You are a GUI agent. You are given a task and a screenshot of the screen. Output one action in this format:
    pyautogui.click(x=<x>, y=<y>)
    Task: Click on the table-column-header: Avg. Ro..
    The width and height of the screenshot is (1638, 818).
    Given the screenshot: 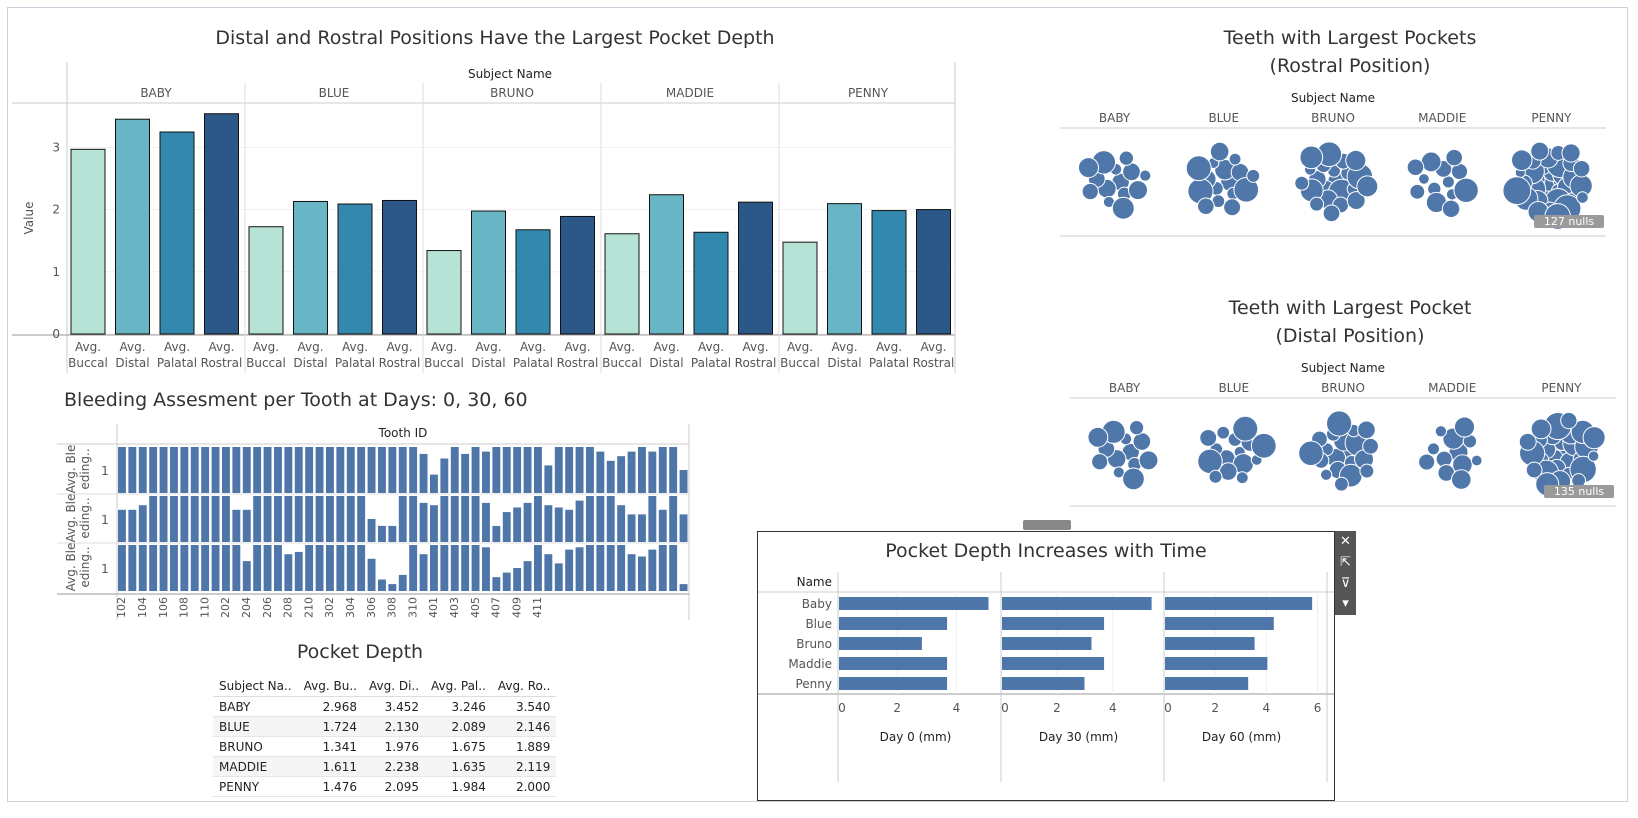 What is the action you would take?
    pyautogui.click(x=524, y=686)
    